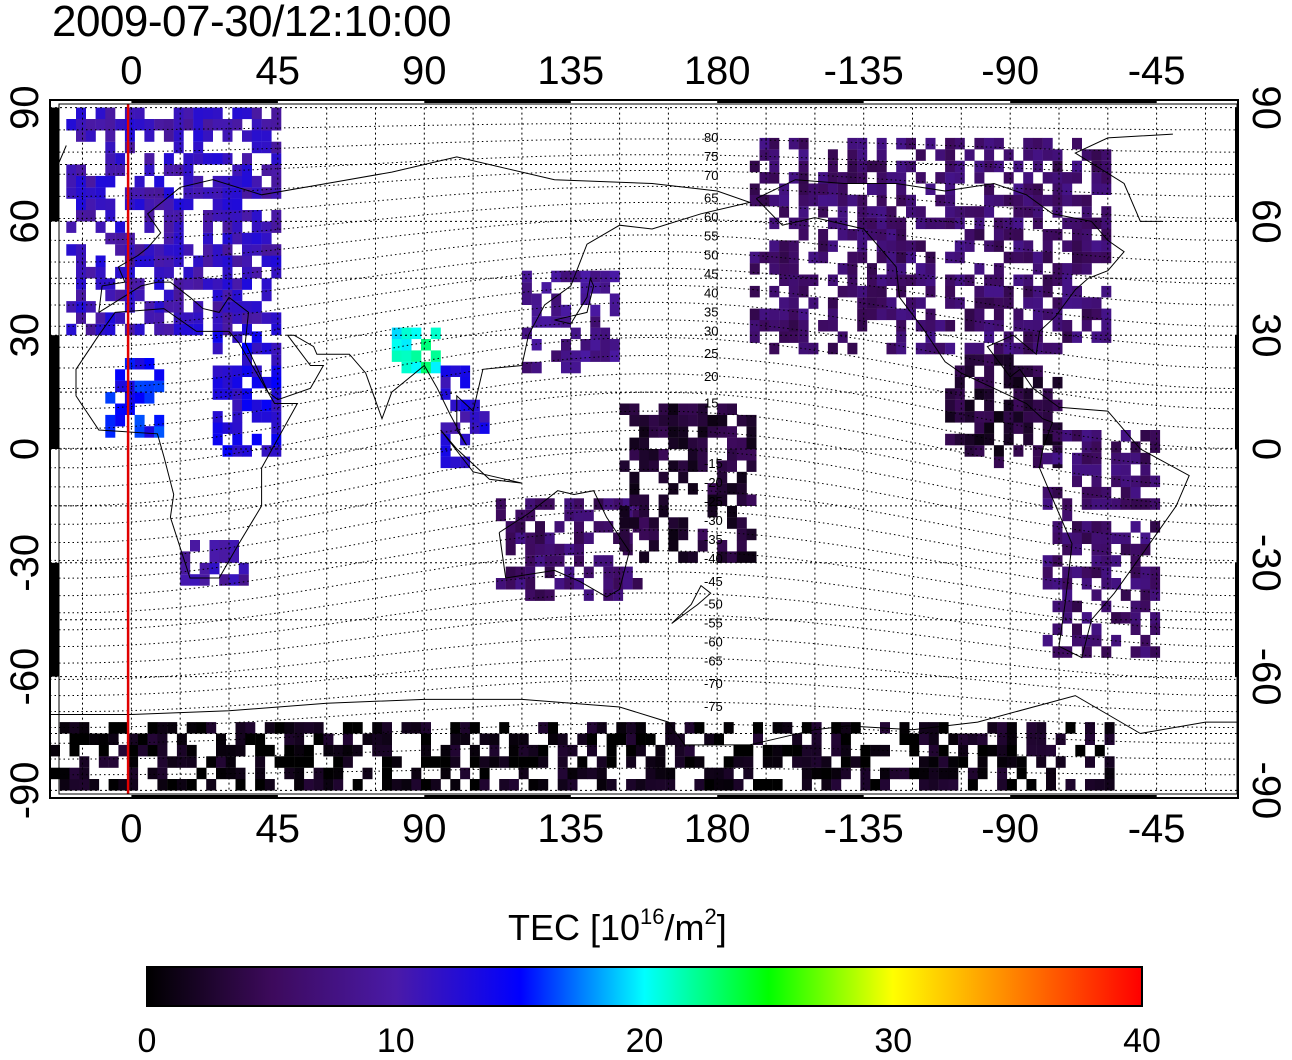 The width and height of the screenshot is (1292, 1060). What do you see at coordinates (1237, 619) in the screenshot?
I see `frame-bar-right` at bounding box center [1237, 619].